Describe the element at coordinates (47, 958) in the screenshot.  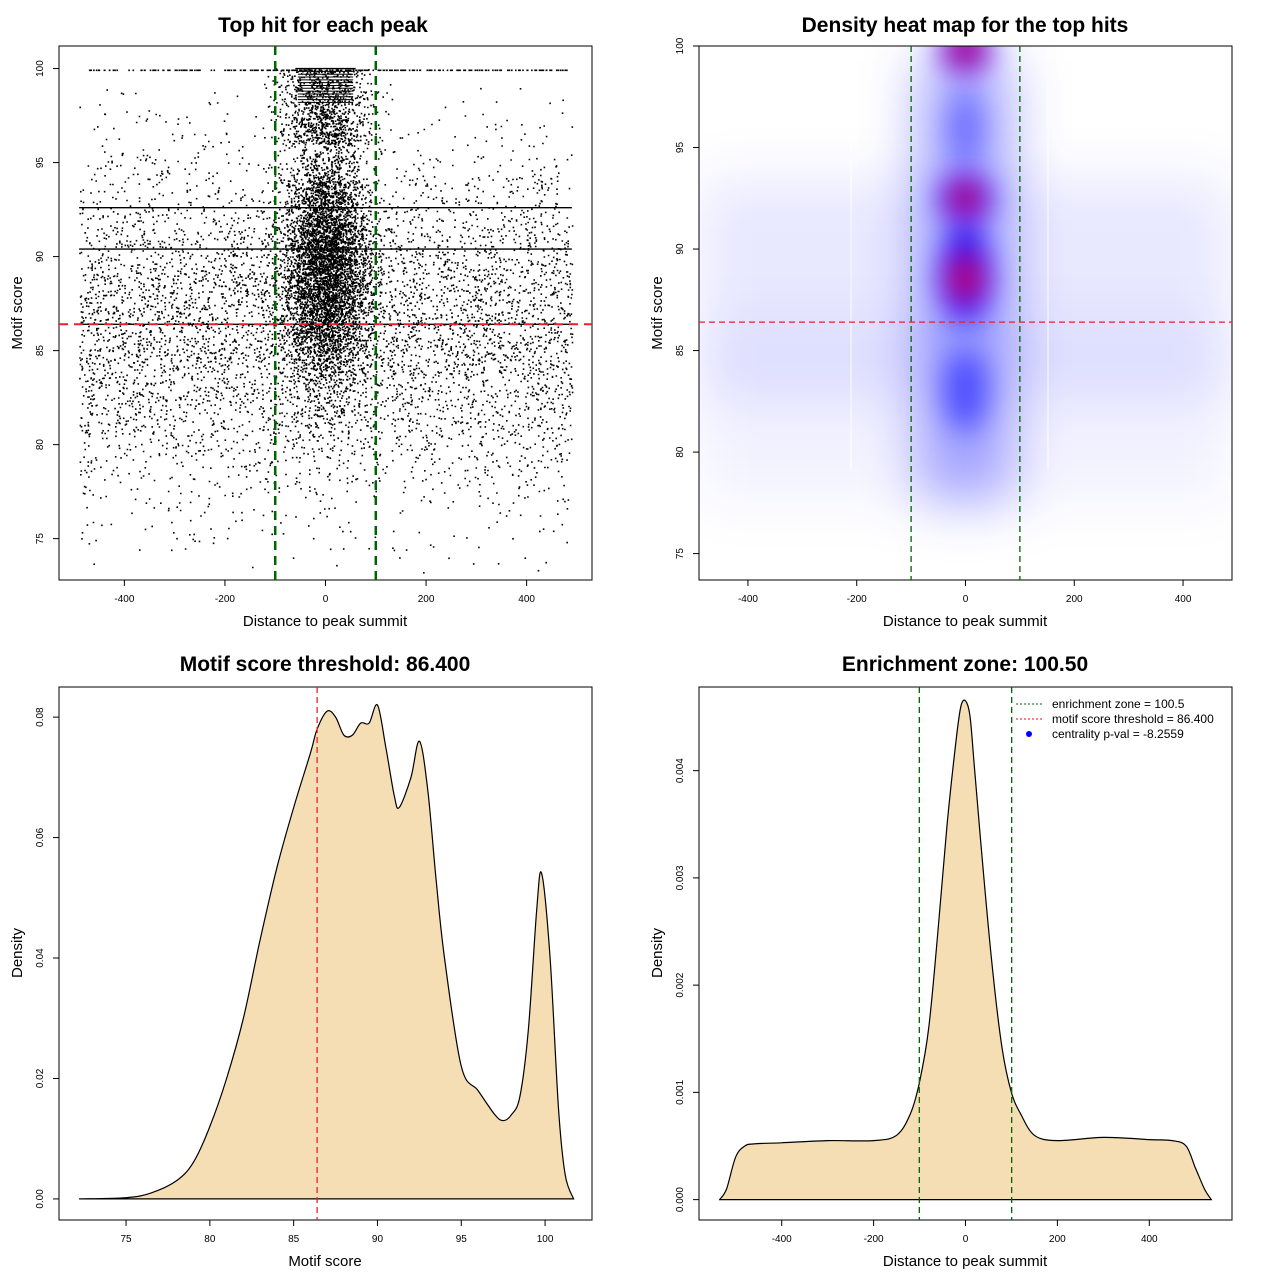
I see `panel3-y-axis: 0.00 0.02 0.04 0.06 0.08` at that location.